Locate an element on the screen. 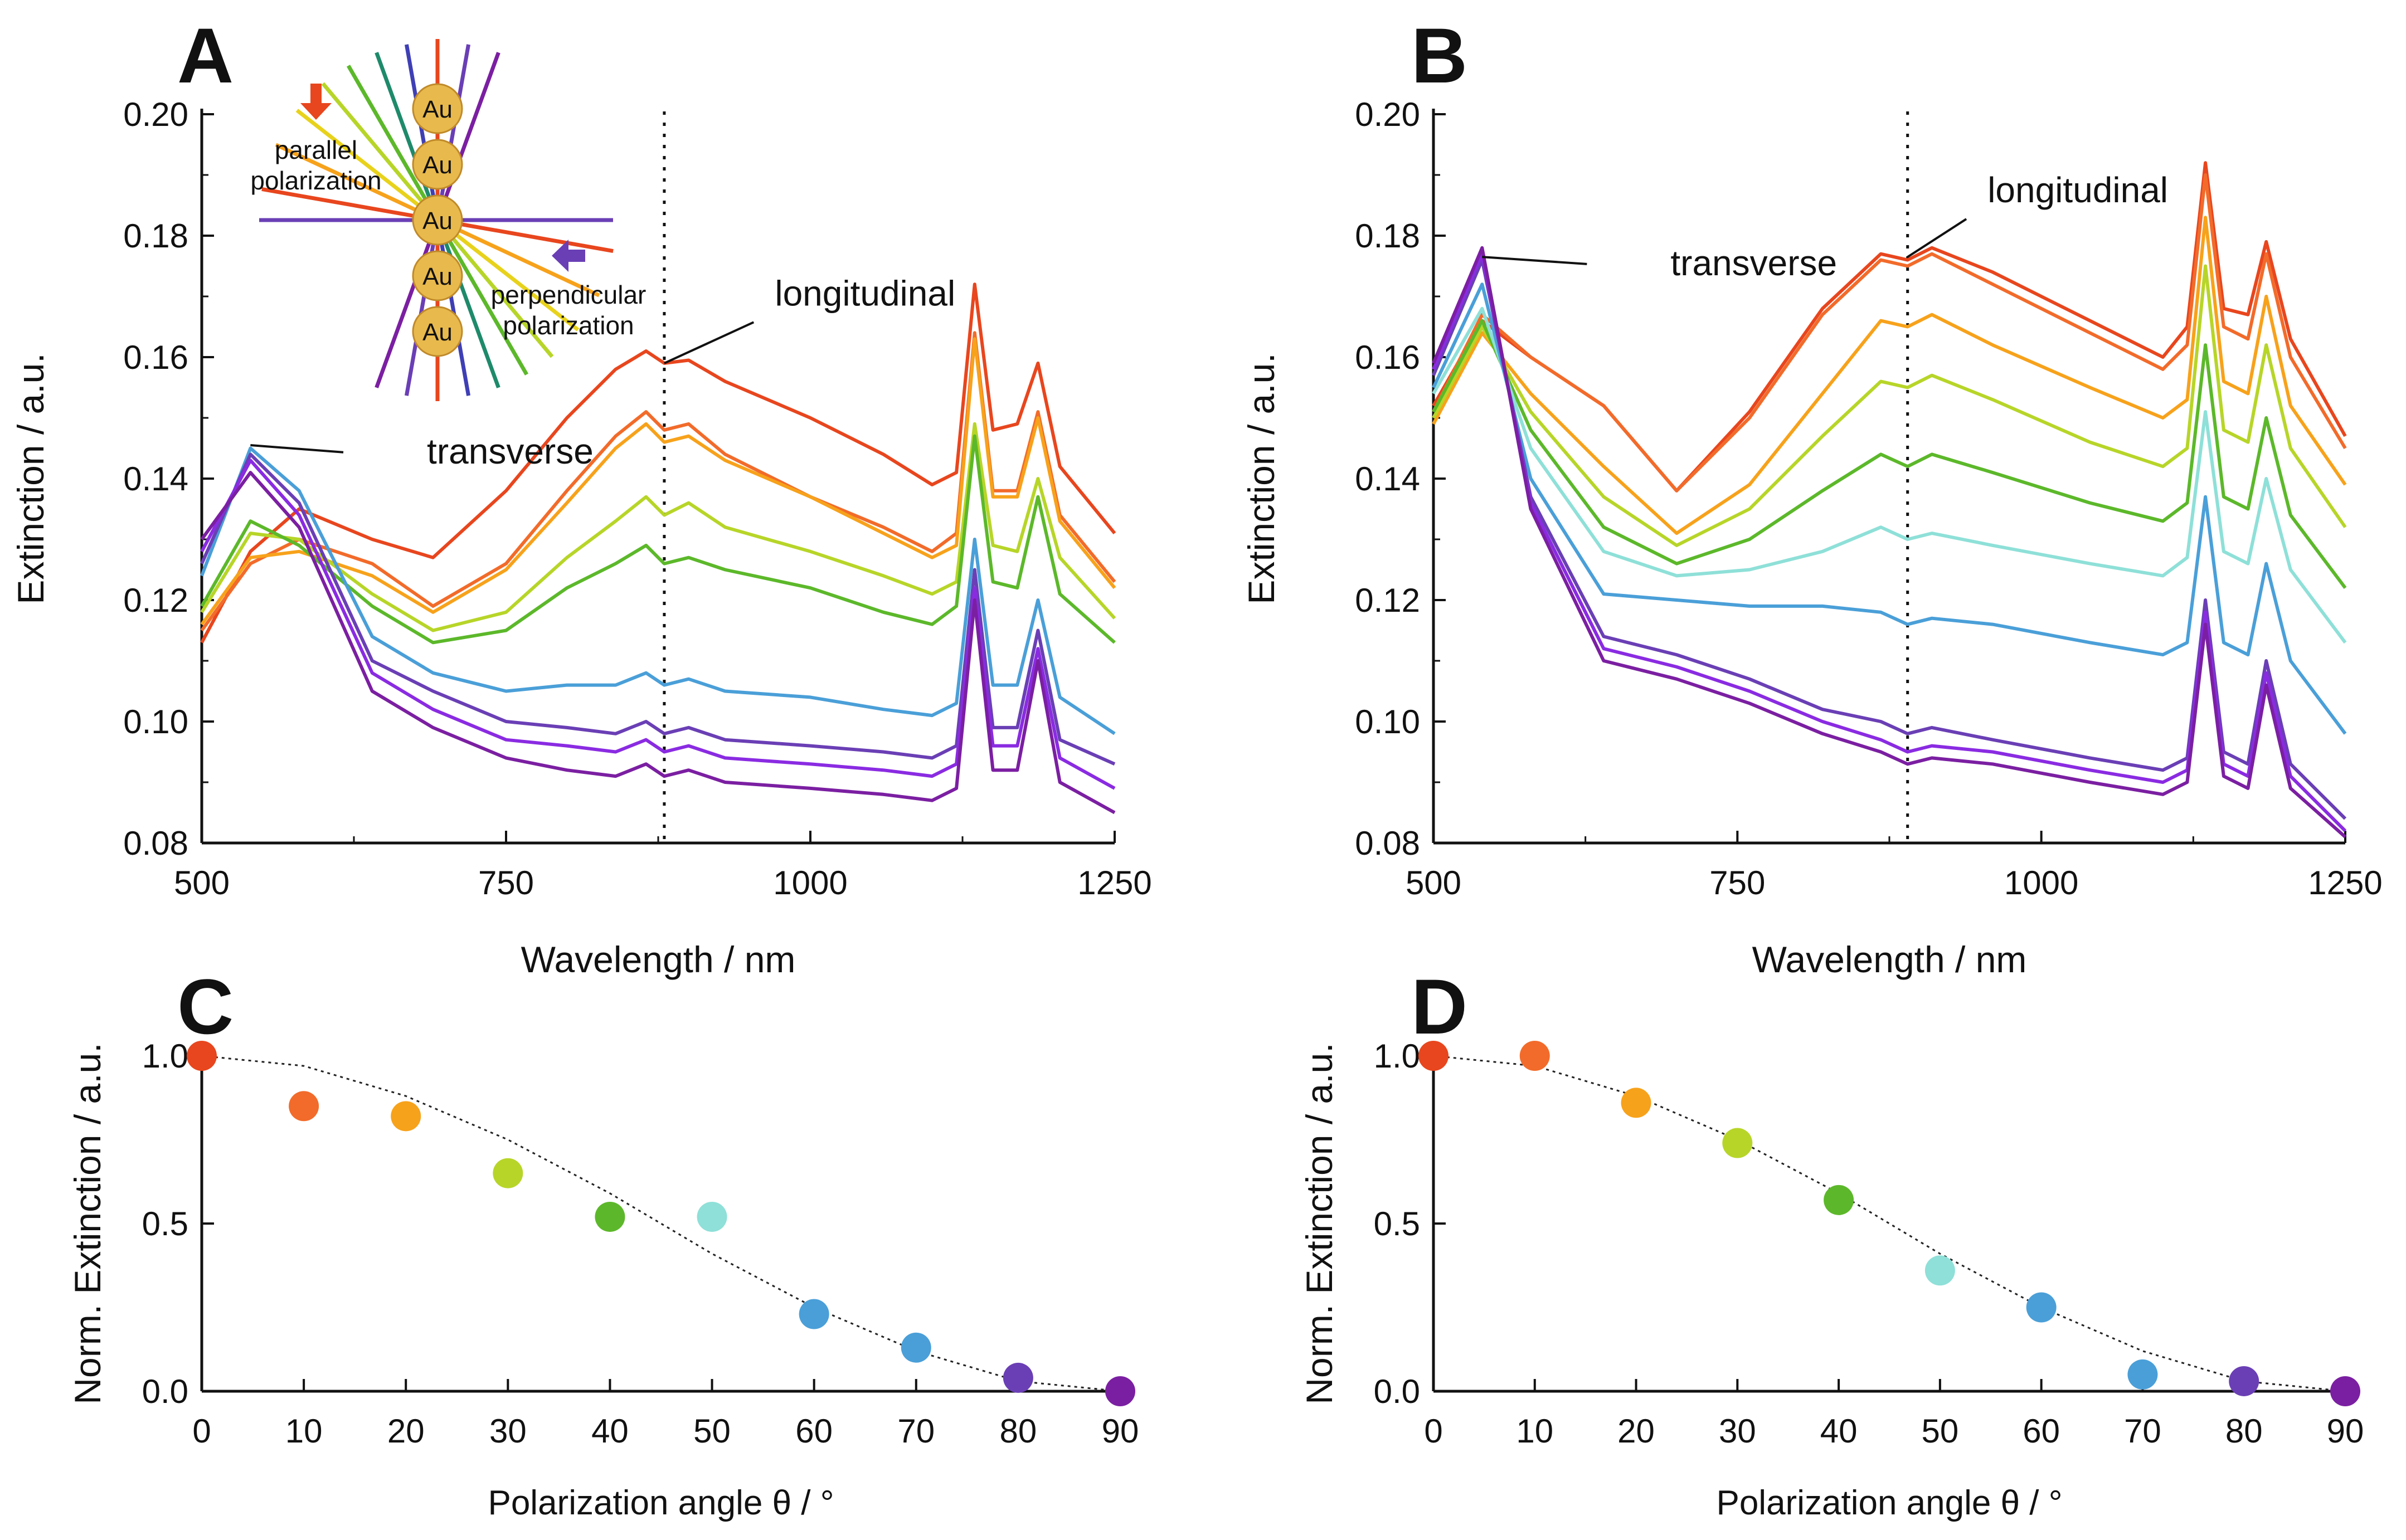 This screenshot has width=2406, height=1540. y-tick-label: 0.14 is located at coordinates (1387, 479).